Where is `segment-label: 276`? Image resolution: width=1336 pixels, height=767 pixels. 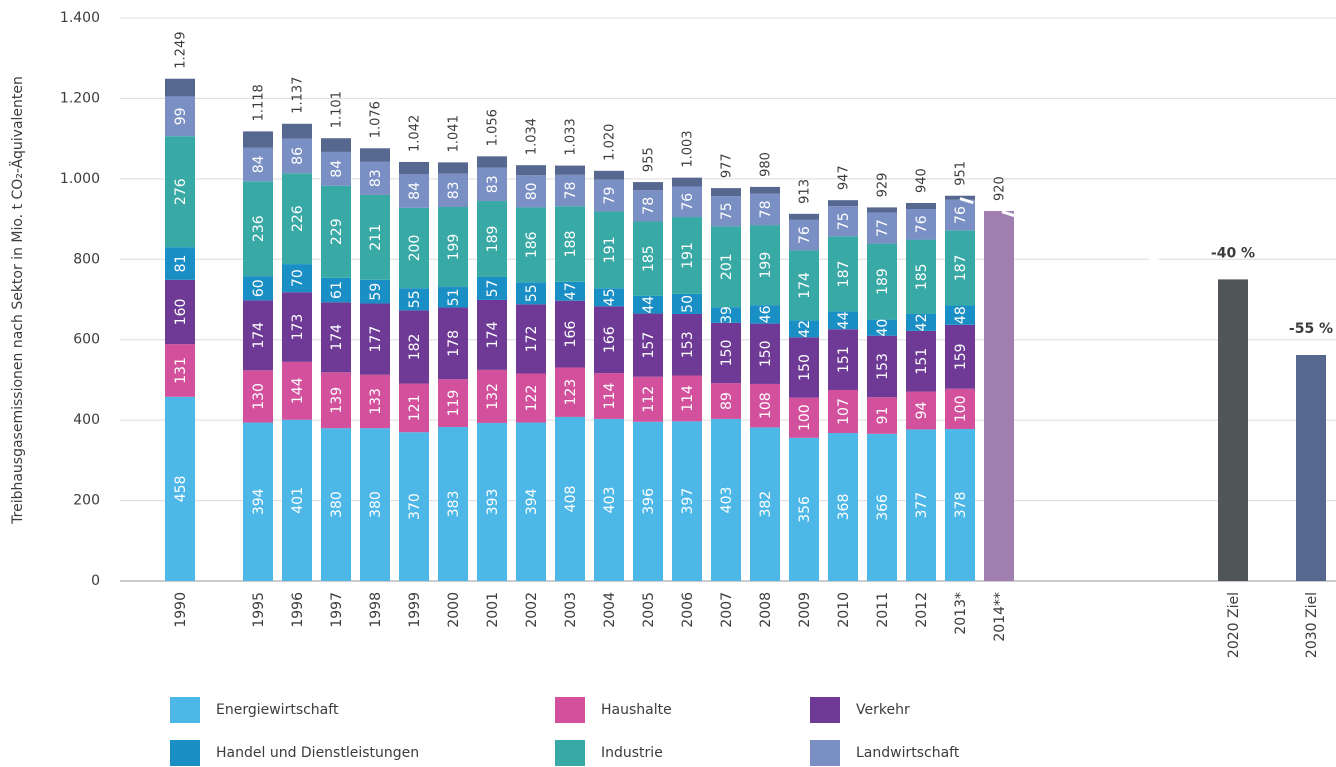
segment-label: 276 is located at coordinates (181, 191).